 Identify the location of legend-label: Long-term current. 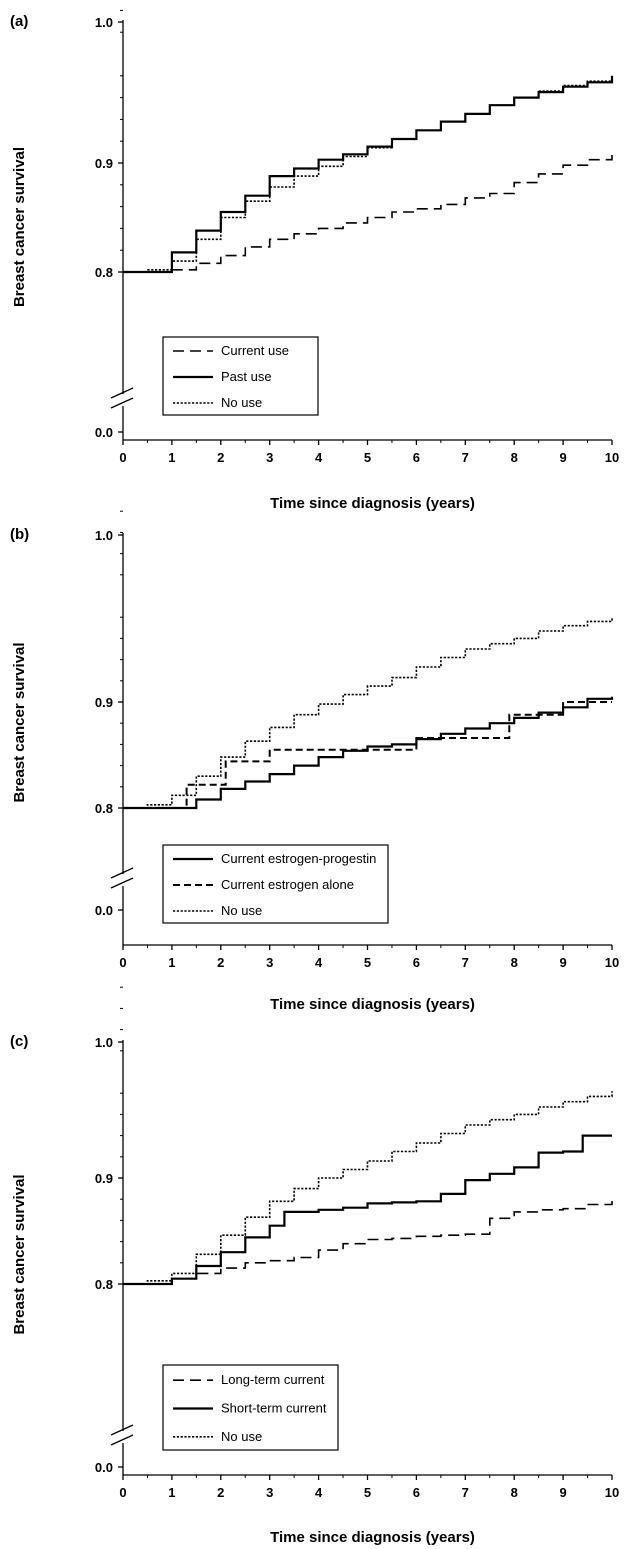
(273, 1379).